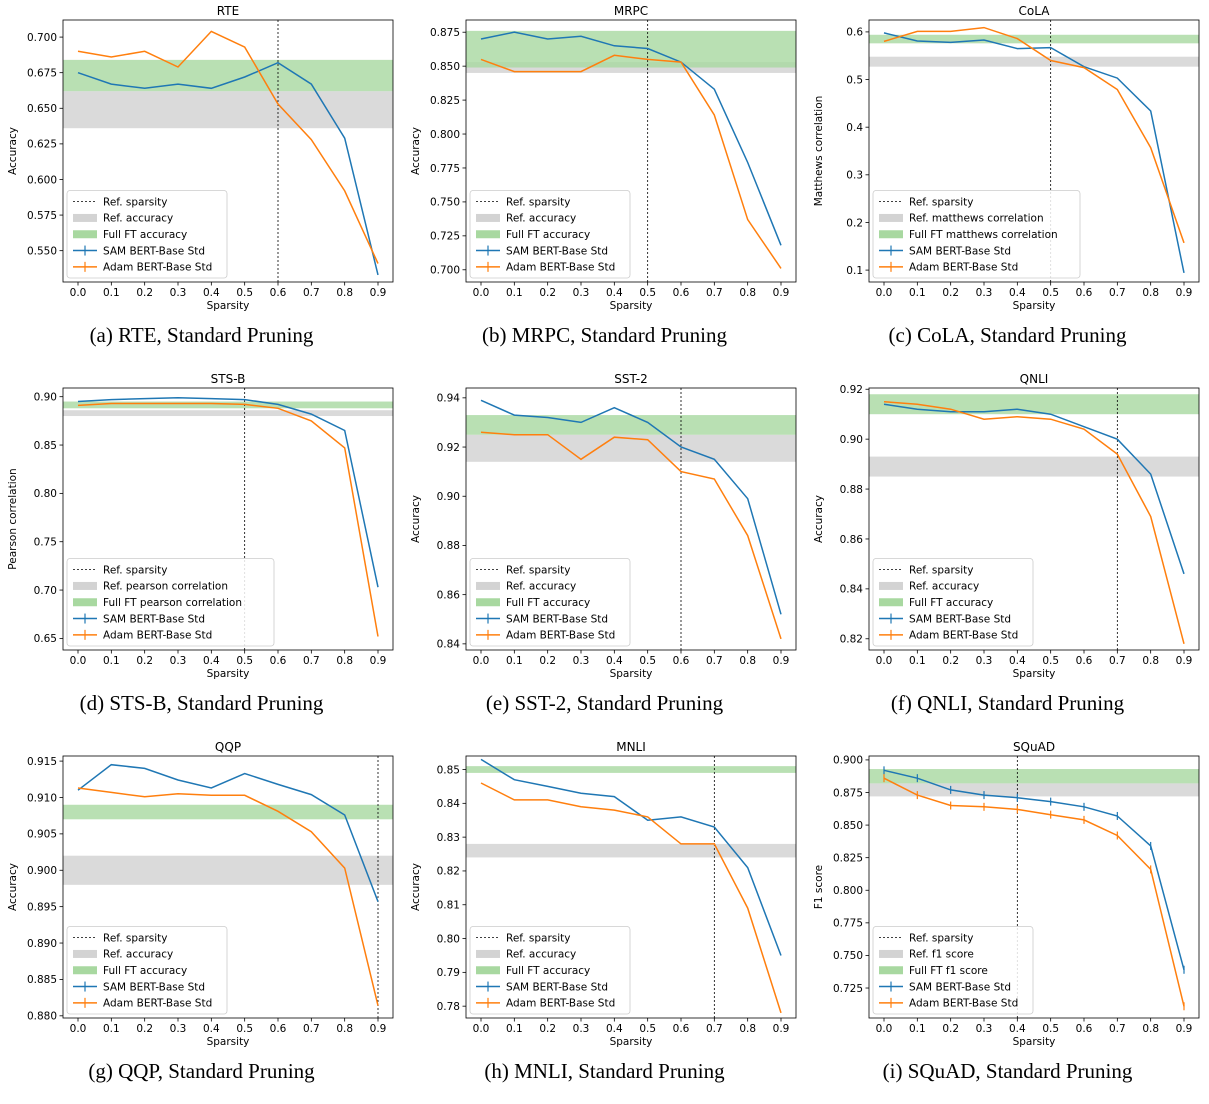 Image resolution: width=1209 pixels, height=1104 pixels. I want to click on adam-series-line, so click(228, 896).